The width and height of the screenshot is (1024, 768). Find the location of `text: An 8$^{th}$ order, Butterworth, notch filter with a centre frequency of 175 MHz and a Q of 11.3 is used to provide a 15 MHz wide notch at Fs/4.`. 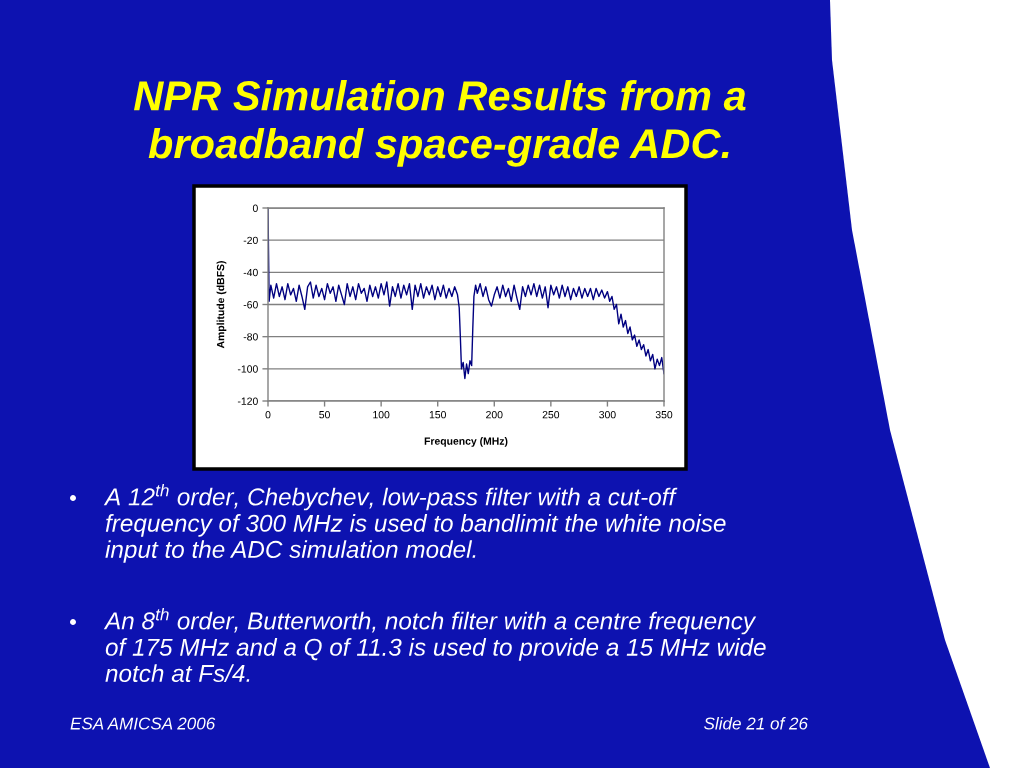

text: An 8$^{th}$ order, Butterworth, notch filter with a centre frequency of 175 MHz and a Q of 11.3 is used to provide a 15 MHz wide notch at Fs/4. is located at coordinates (434, 645).